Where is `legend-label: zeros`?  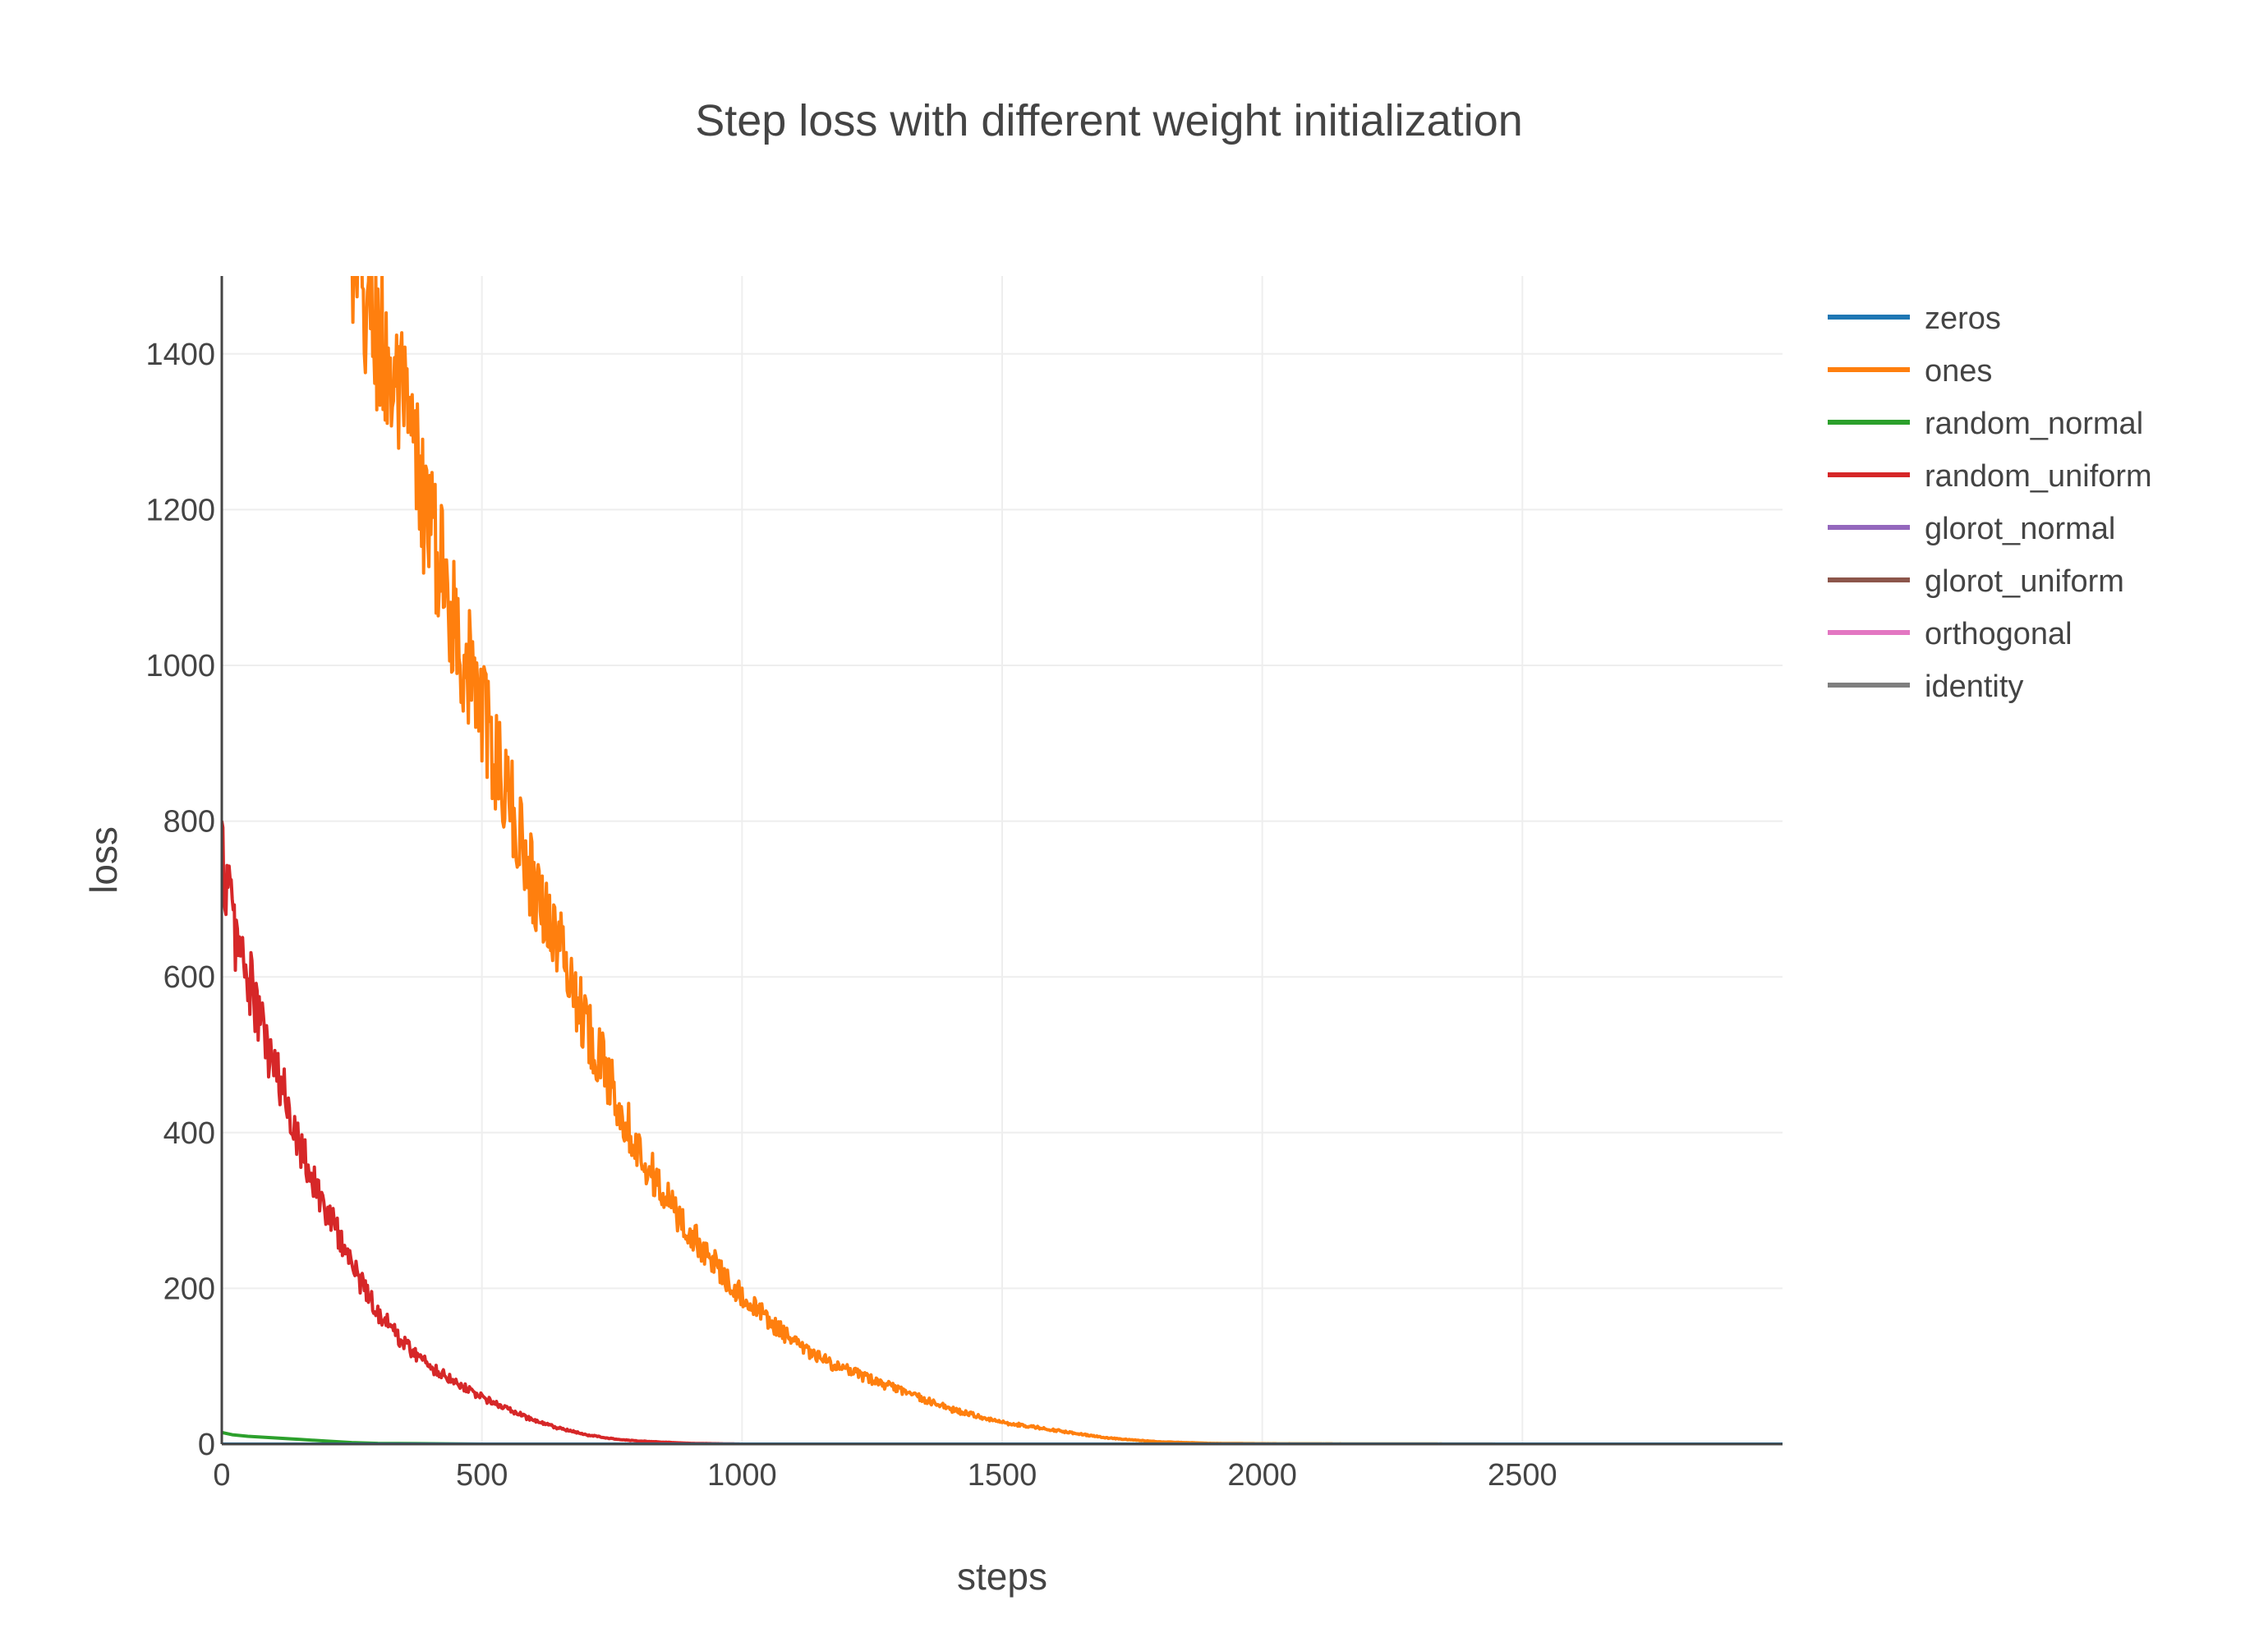
legend-label: zeros is located at coordinates (1963, 318).